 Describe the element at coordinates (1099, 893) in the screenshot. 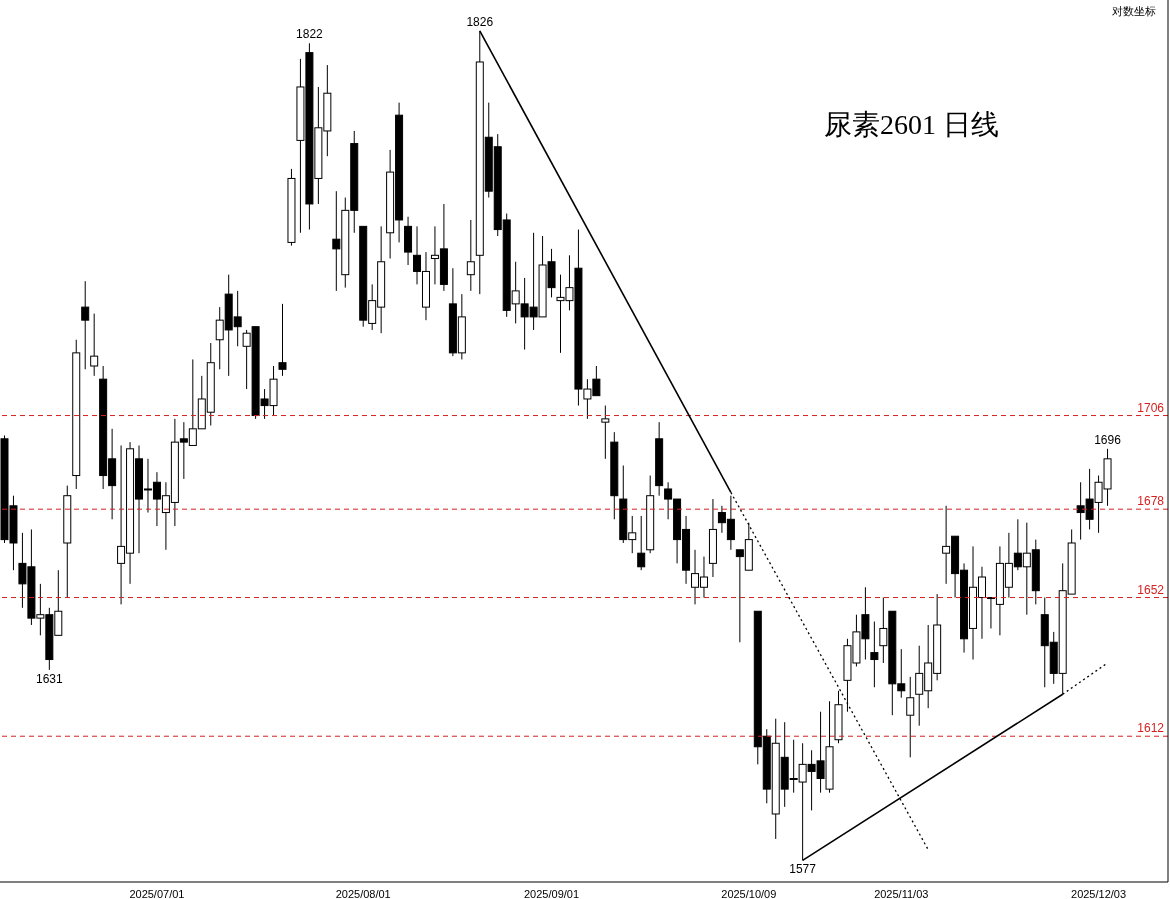

I see `x-tick-label: 2025/12/03` at that location.